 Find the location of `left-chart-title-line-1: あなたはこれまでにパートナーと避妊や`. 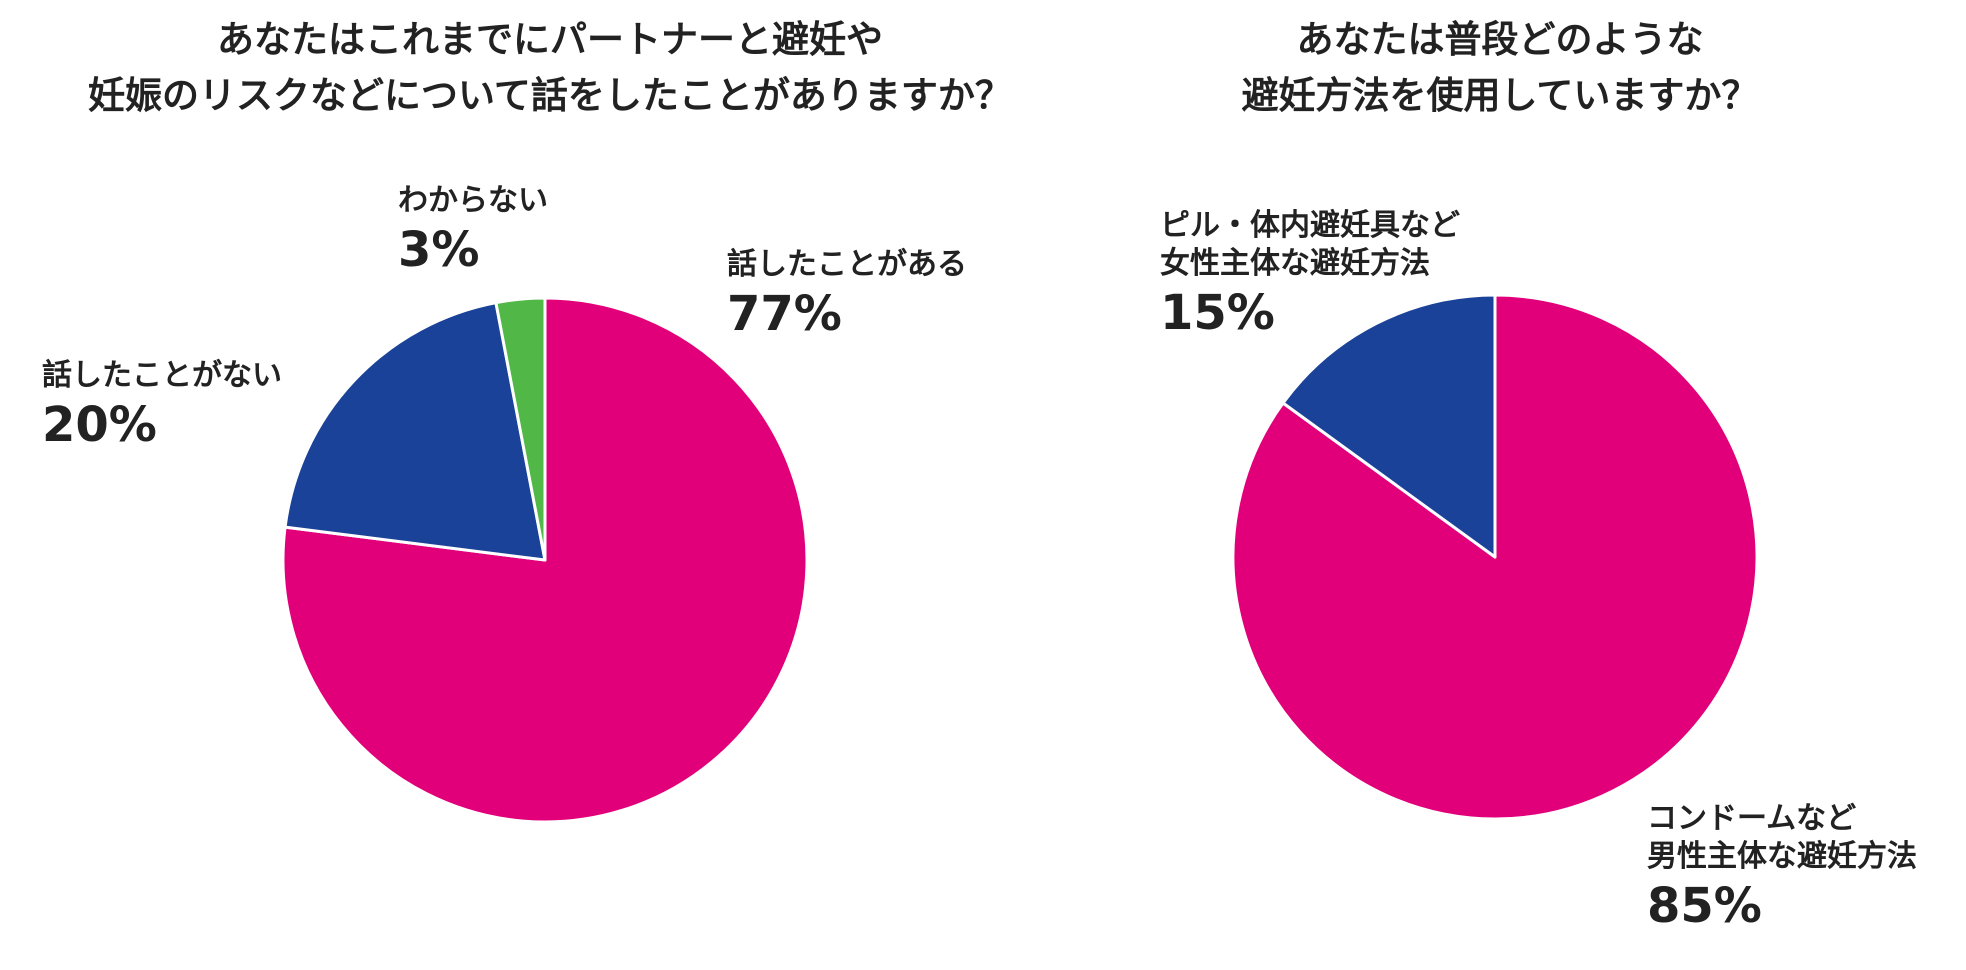

left-chart-title-line-1: あなたはこれまでにパートナーと避妊や is located at coordinates (550, 39).